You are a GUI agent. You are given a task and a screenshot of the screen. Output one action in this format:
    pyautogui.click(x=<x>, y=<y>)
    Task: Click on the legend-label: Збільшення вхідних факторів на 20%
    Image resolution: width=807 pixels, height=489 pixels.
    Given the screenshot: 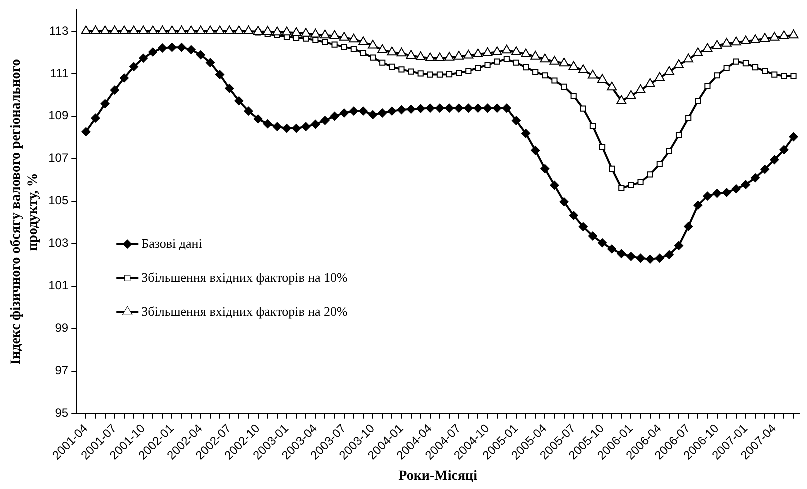 What is the action you would take?
    pyautogui.click(x=245, y=311)
    